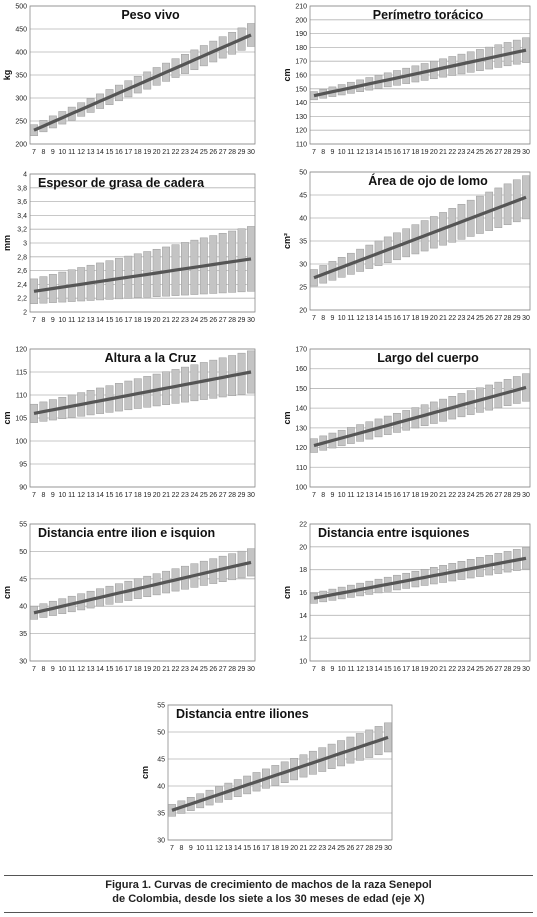 Image resolution: width=537 pixels, height=917 pixels. Describe the element at coordinates (301, 369) in the screenshot. I see `y-tick-label: 160` at that location.